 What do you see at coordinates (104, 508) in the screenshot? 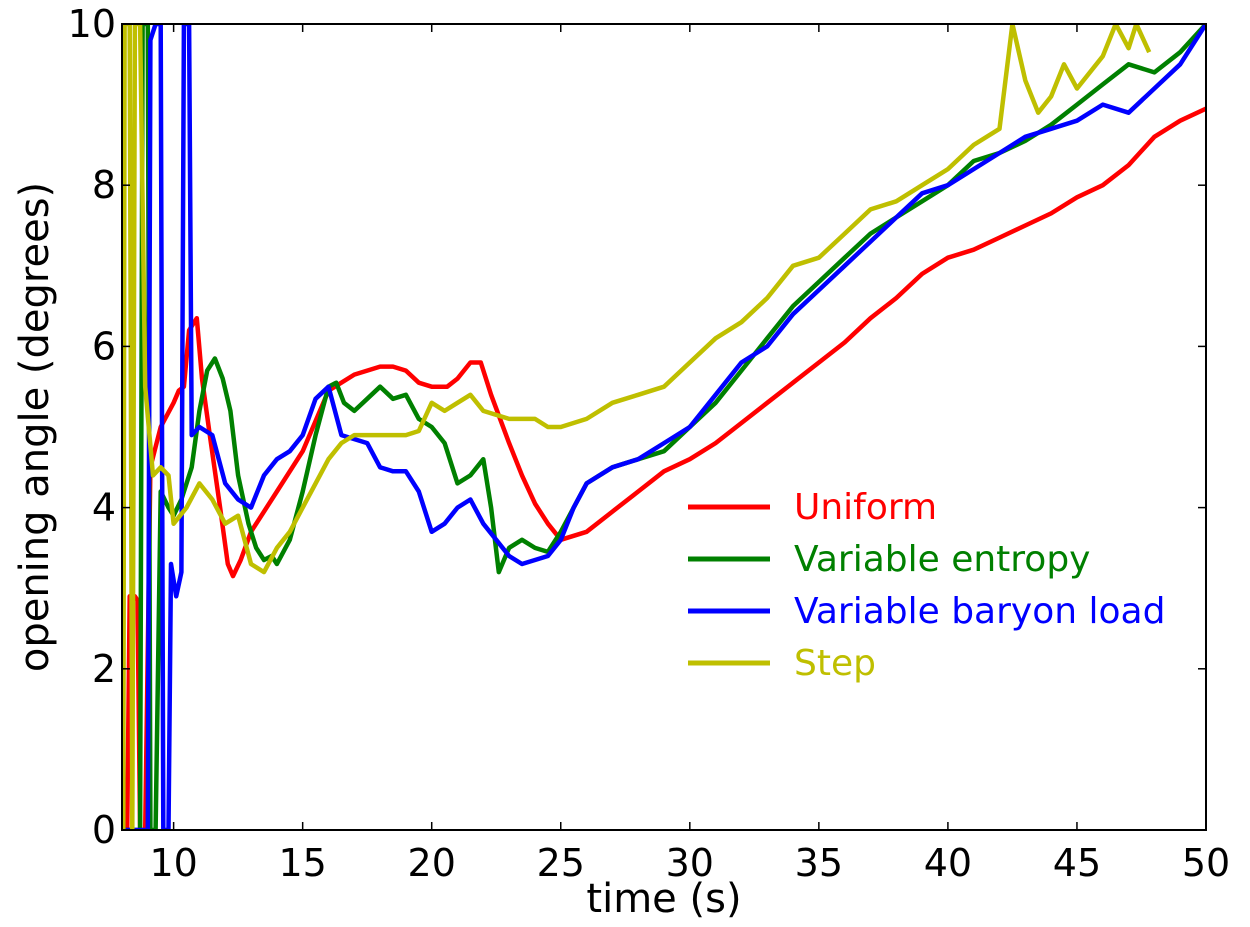
I see `y-tick-label: 4` at bounding box center [104, 508].